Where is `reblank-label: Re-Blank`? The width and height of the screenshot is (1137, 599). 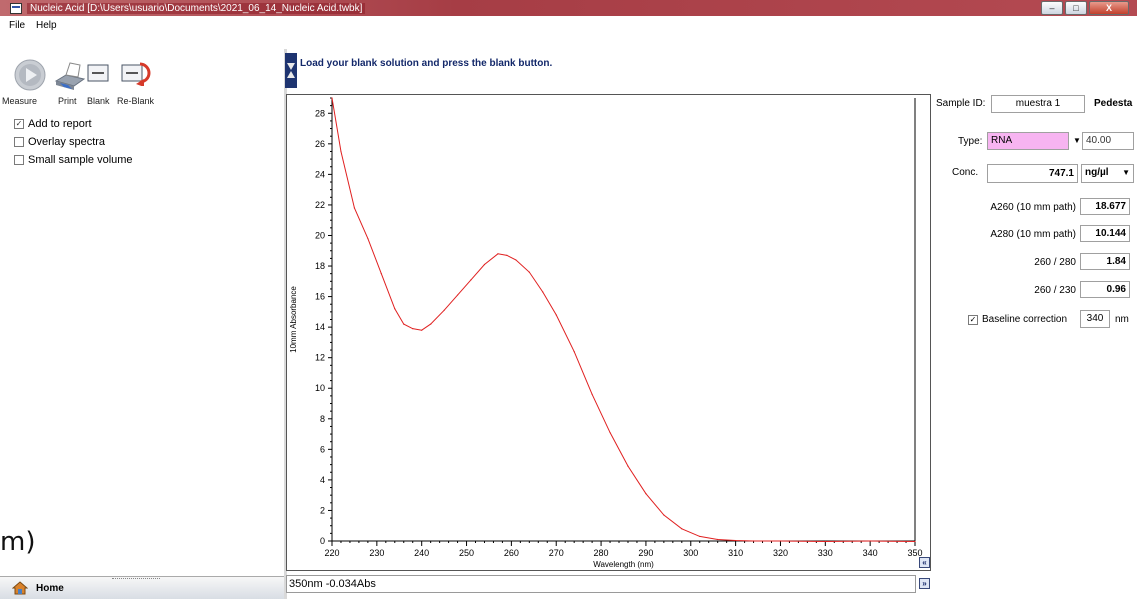
reblank-label: Re-Blank is located at coordinates (136, 101).